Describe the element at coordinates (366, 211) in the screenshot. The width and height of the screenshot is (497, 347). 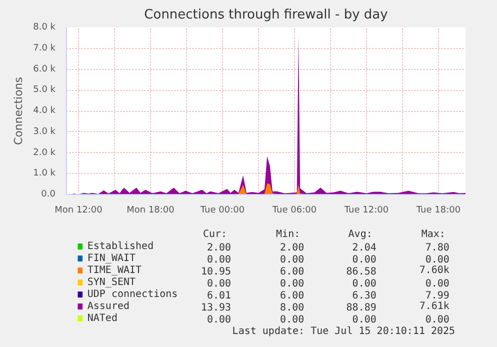
I see `x-tick-label: Tue 12:00` at that location.